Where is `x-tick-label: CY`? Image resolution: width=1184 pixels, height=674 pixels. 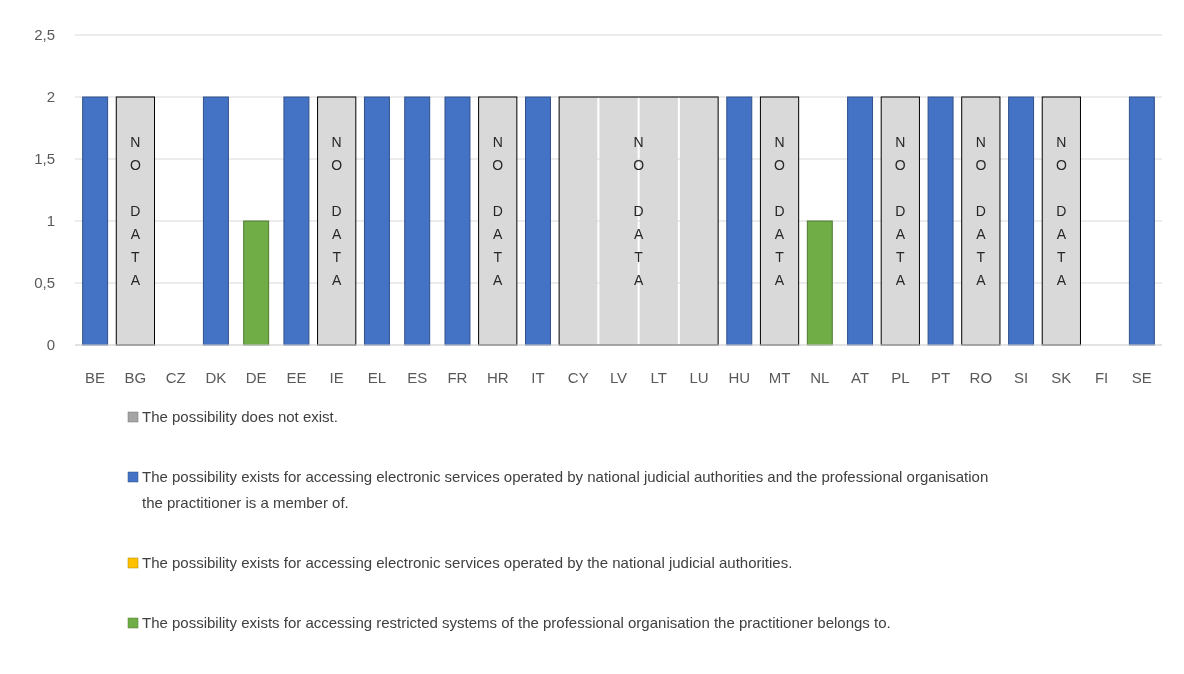
x-tick-label: CY is located at coordinates (578, 377).